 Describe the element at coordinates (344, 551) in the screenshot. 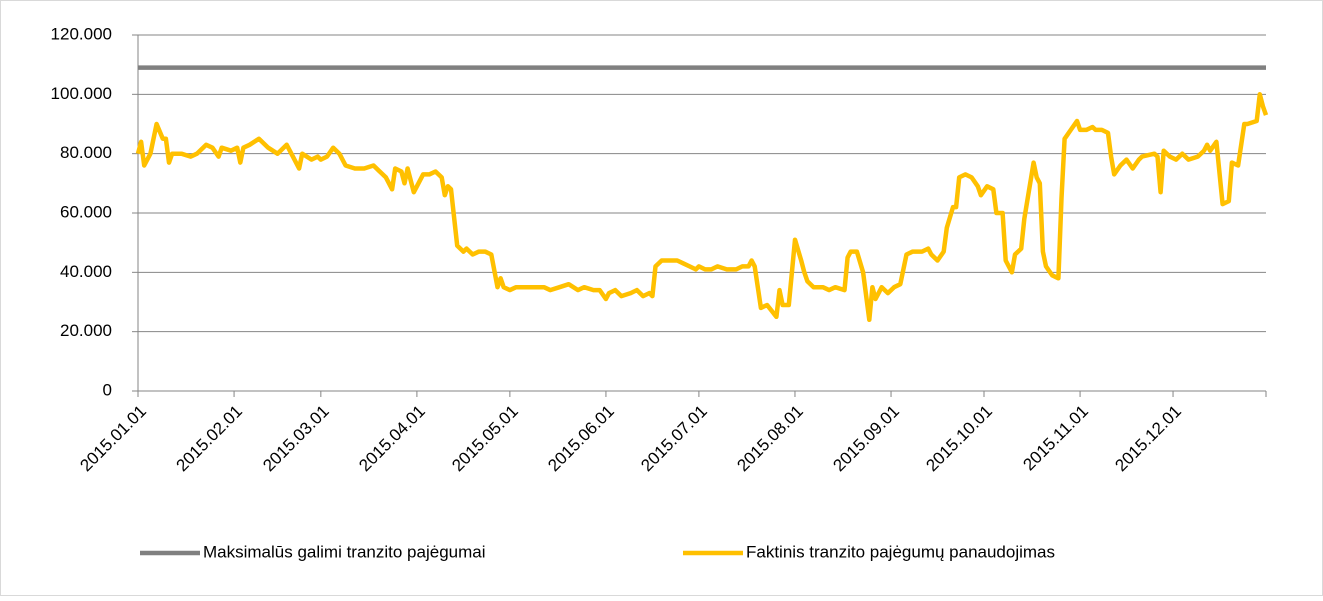

I see `legend-label: Maksimalūs galimi tranzito pajėgumai` at that location.